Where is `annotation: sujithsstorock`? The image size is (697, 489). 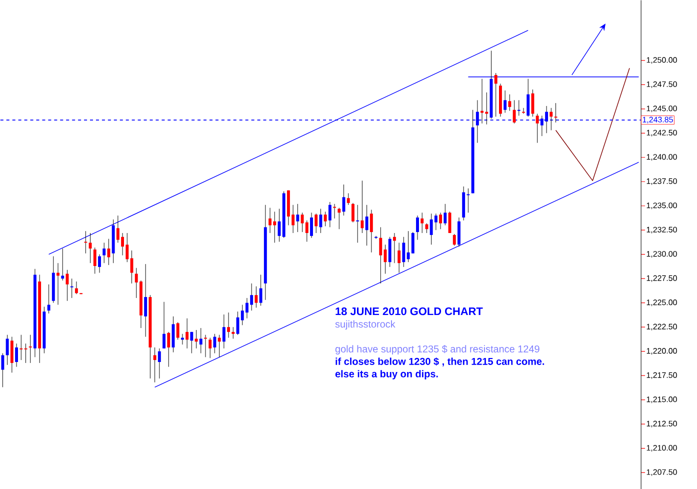
annotation: sujithsstorock is located at coordinates (365, 325).